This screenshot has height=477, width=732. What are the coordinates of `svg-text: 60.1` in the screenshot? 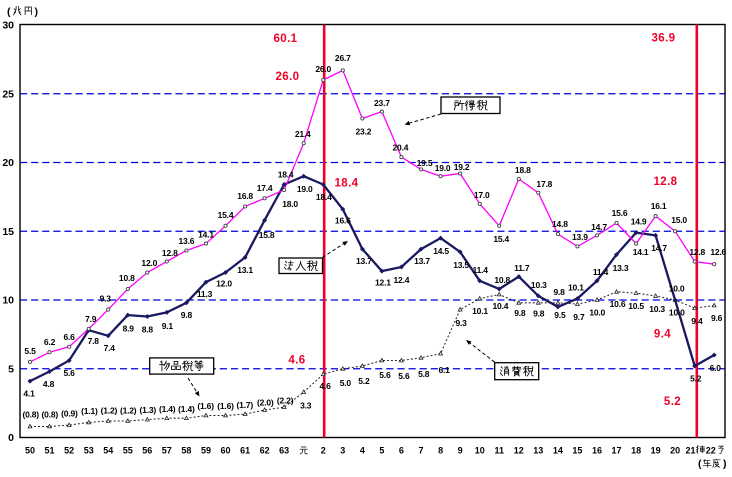 It's located at (286, 39).